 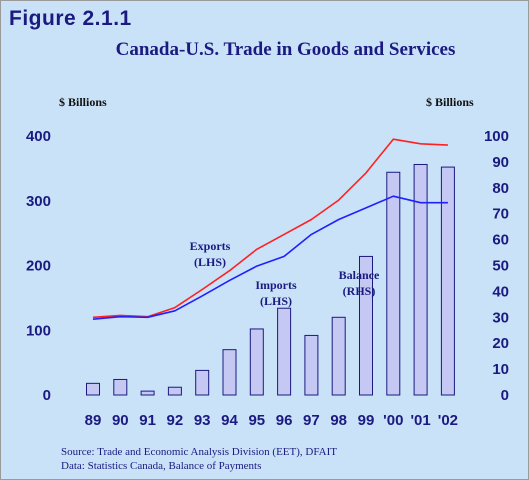 I want to click on right-tick-label: 90, so click(x=500, y=162).